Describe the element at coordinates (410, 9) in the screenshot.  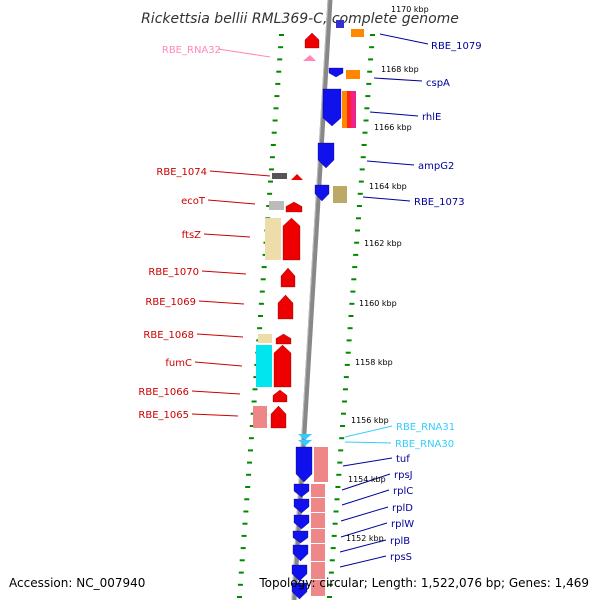
I see `kbp-tick-label: 1170 kbp` at that location.